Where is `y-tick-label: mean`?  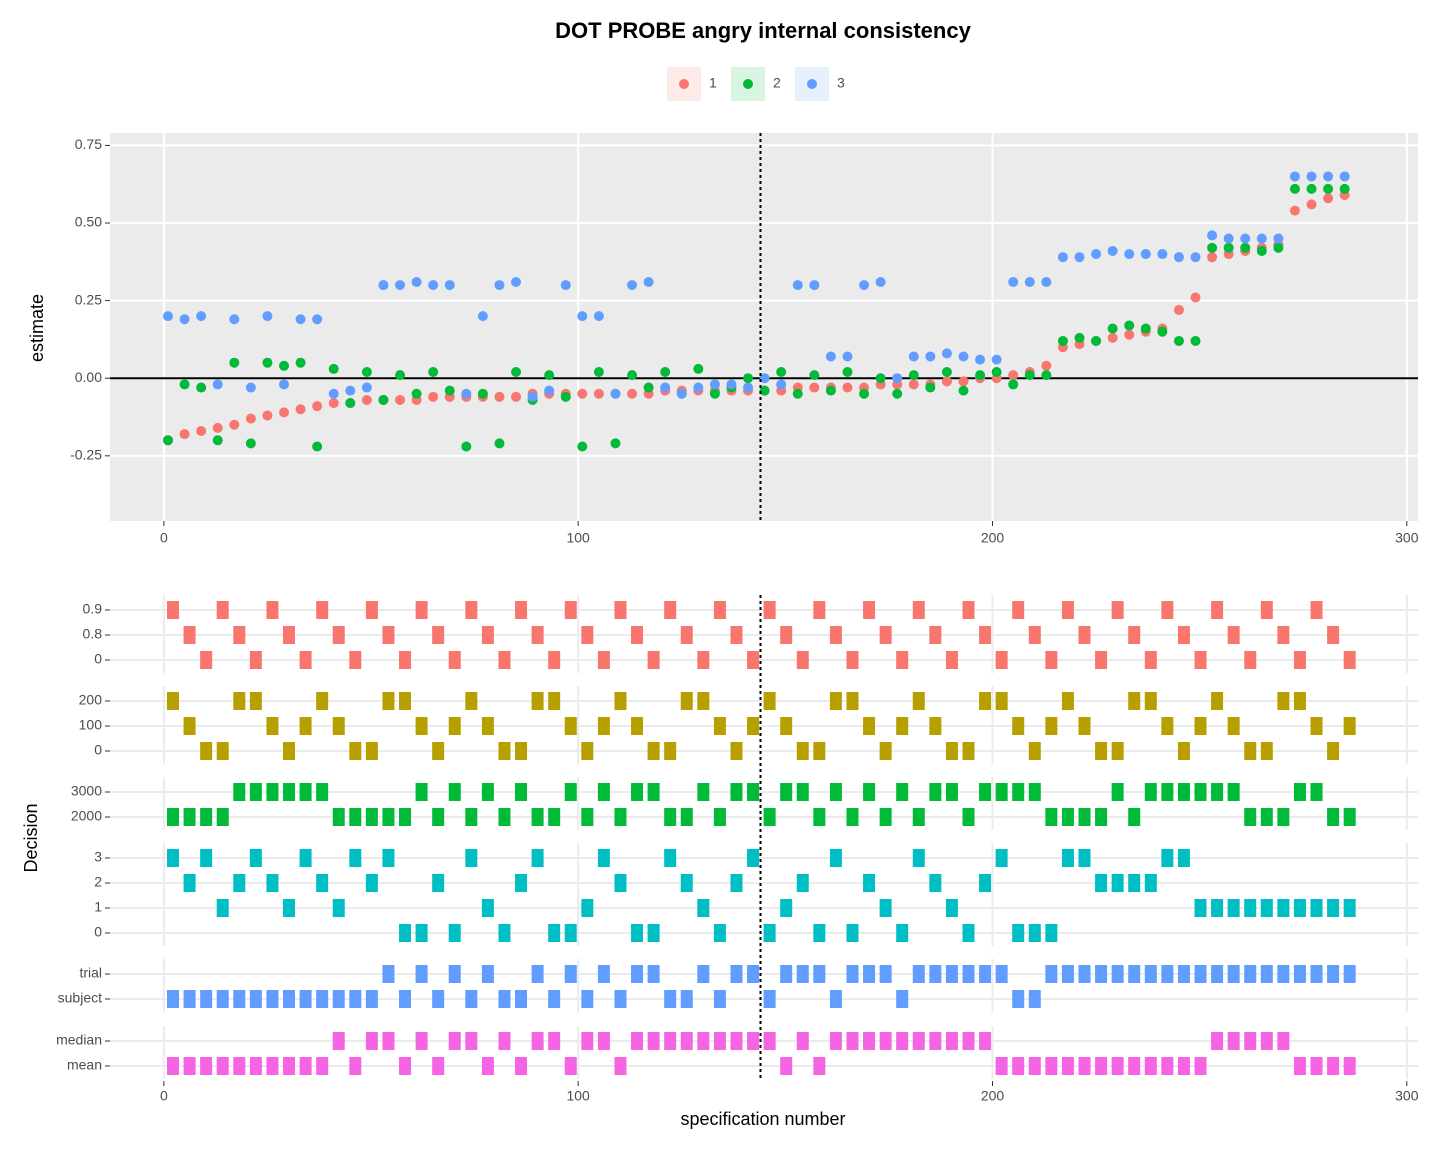 y-tick-label: mean is located at coordinates (84, 1065).